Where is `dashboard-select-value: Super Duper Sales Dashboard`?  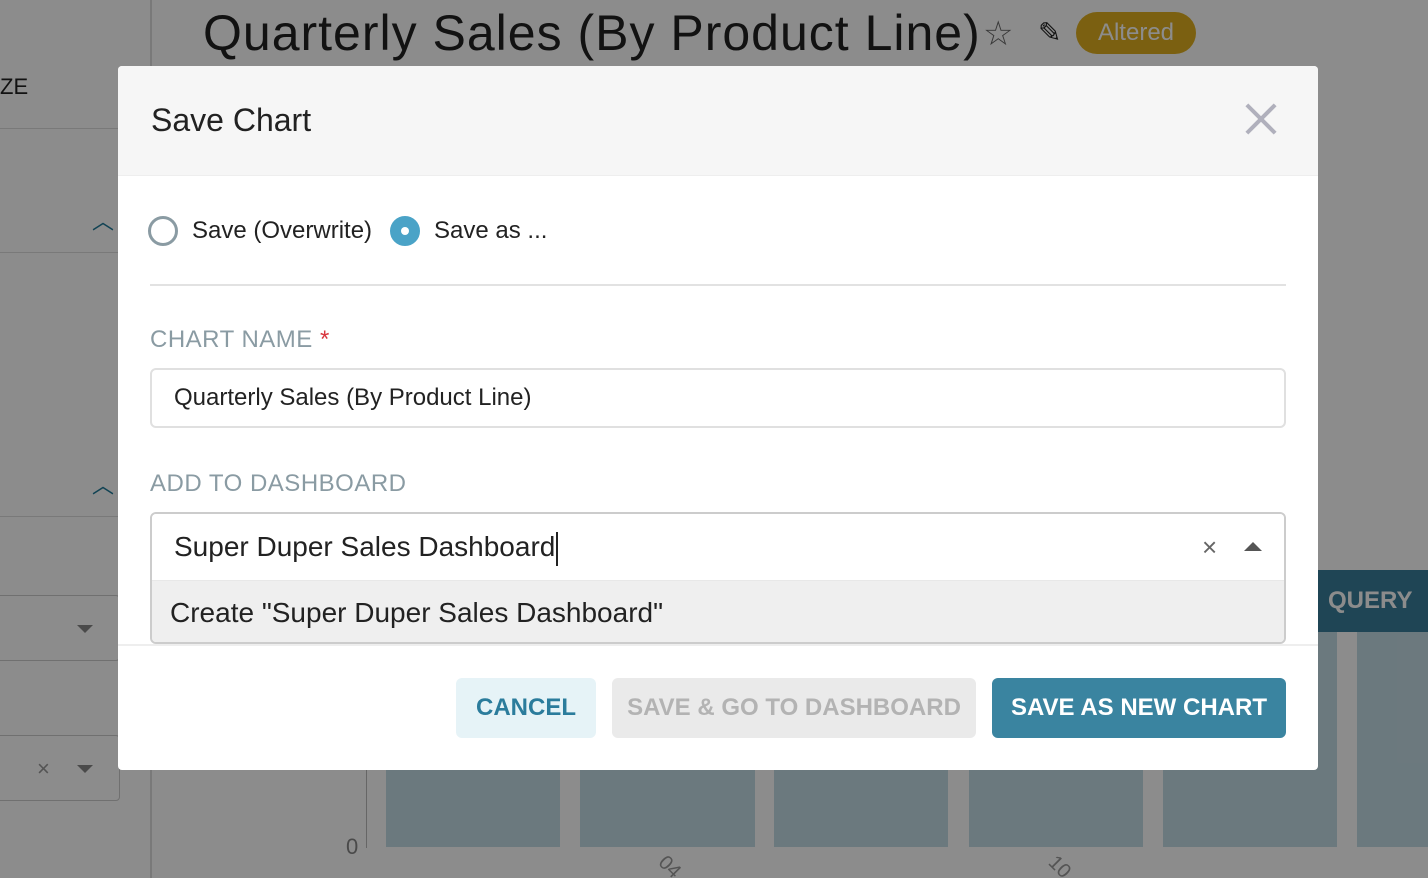 dashboard-select-value: Super Duper Sales Dashboard is located at coordinates (365, 546).